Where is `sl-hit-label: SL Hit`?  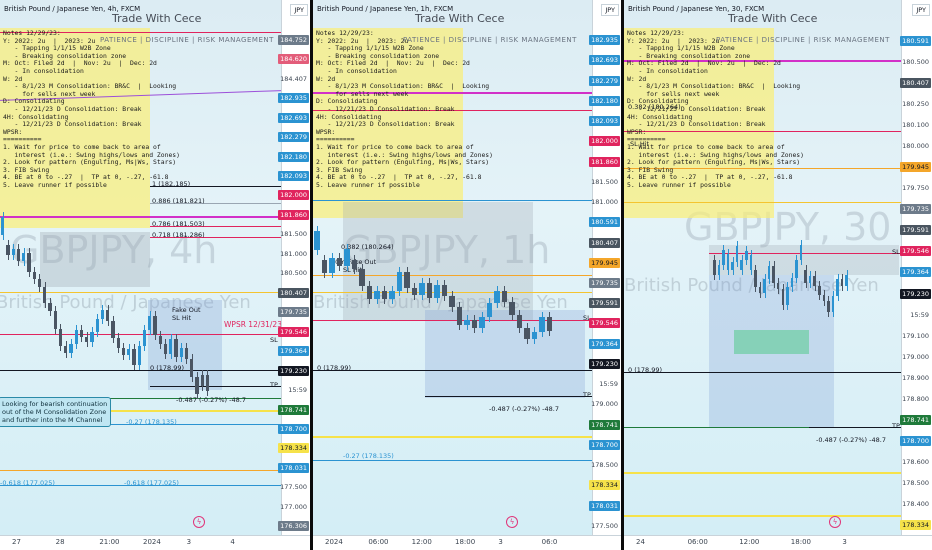 sl-hit-label: SL Hit is located at coordinates (182, 318).